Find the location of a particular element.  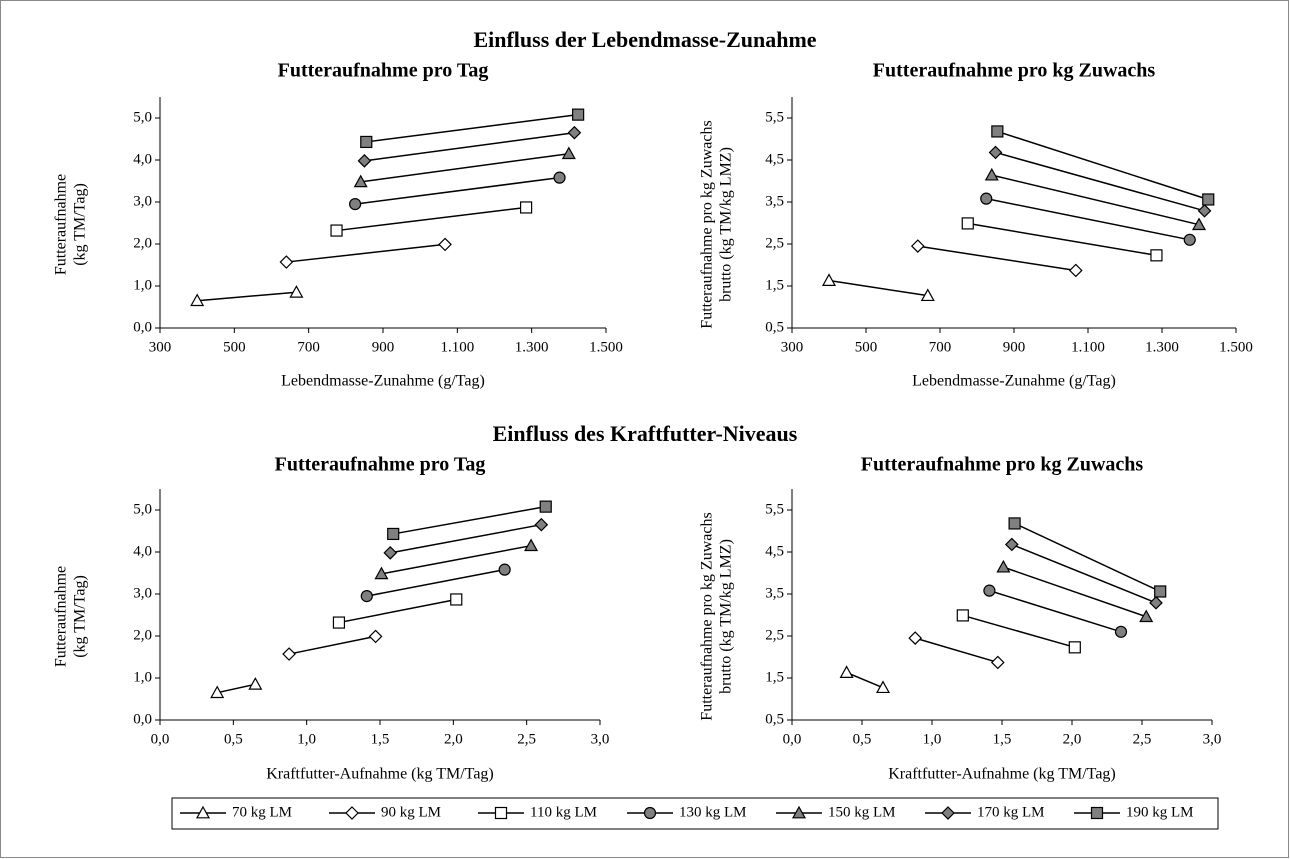

y-tick-label: 3,5 is located at coordinates (774, 201).